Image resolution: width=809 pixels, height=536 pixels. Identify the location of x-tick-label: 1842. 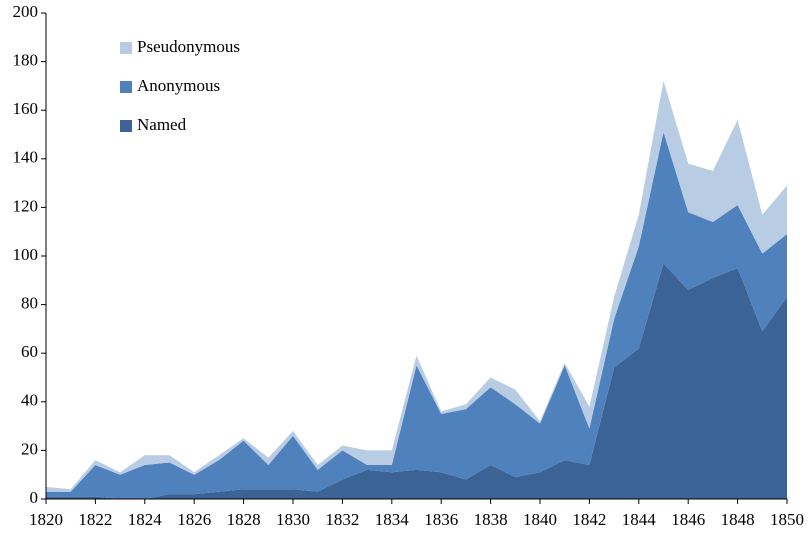
(589, 519).